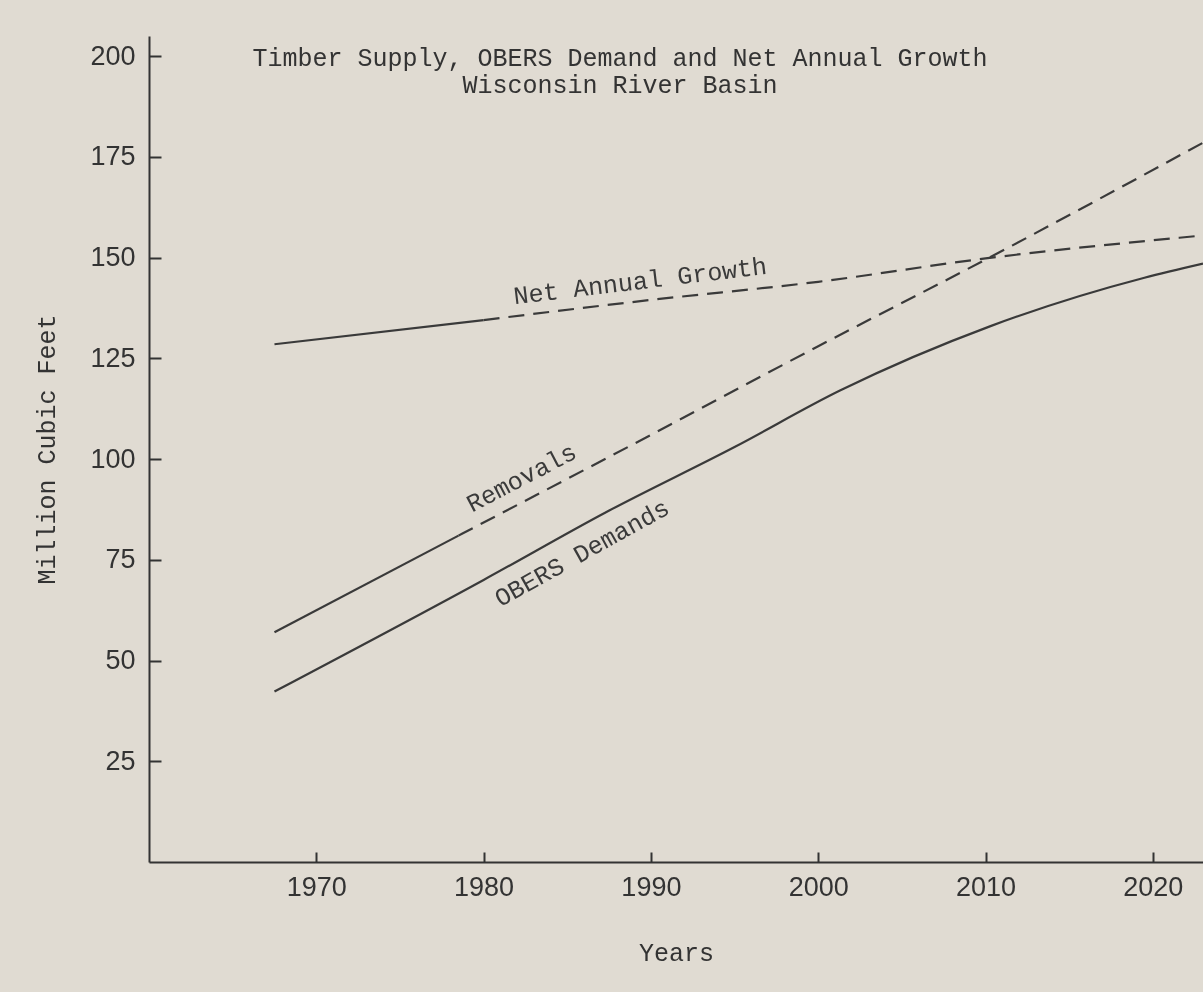 This screenshot has width=1203, height=992. Describe the element at coordinates (120, 760) in the screenshot. I see `y-tick-label: 25` at that location.